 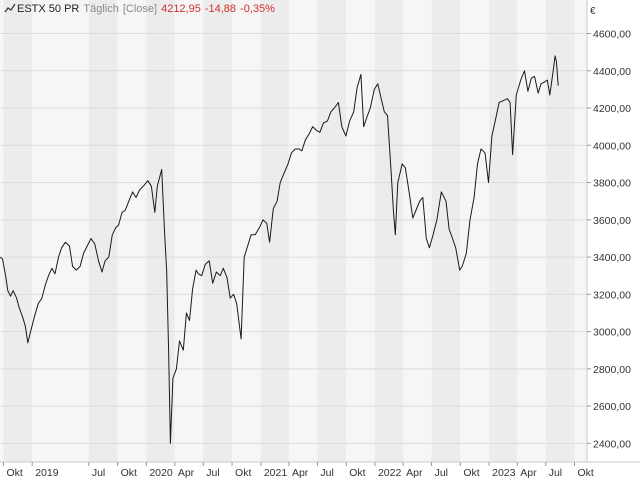 I want to click on y-tick-label: 4400,00, so click(x=612, y=72).